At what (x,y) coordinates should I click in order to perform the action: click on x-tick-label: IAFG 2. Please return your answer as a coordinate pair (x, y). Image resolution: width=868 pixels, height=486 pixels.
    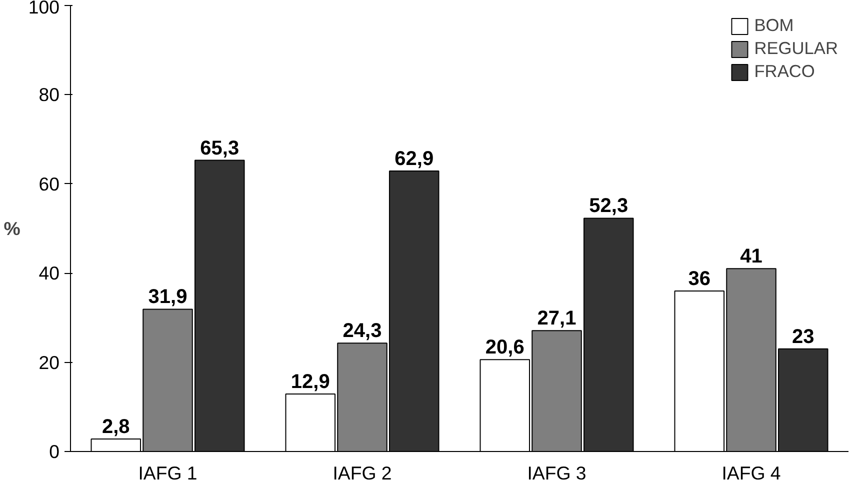
    Looking at the image, I should click on (362, 473).